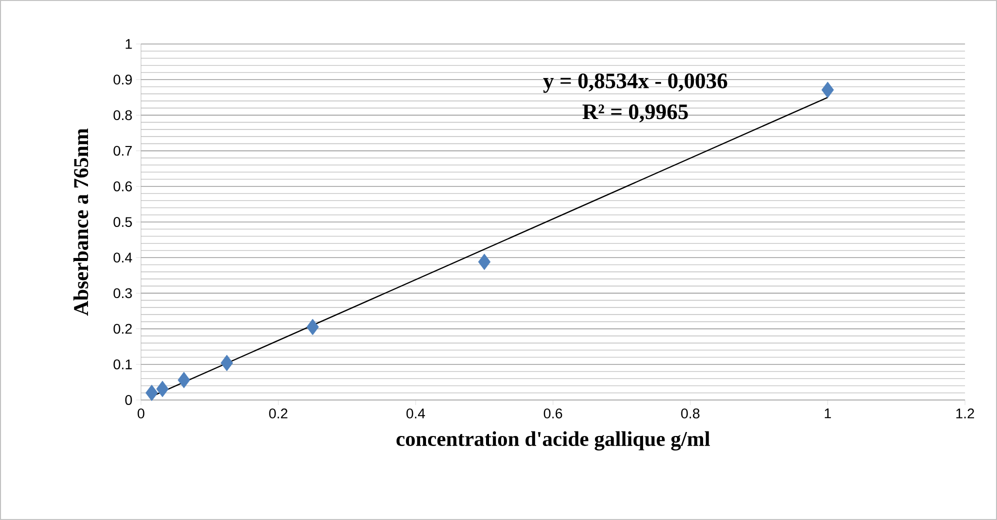  What do you see at coordinates (123, 186) in the screenshot?
I see `y-tick-label: 0.6` at bounding box center [123, 186].